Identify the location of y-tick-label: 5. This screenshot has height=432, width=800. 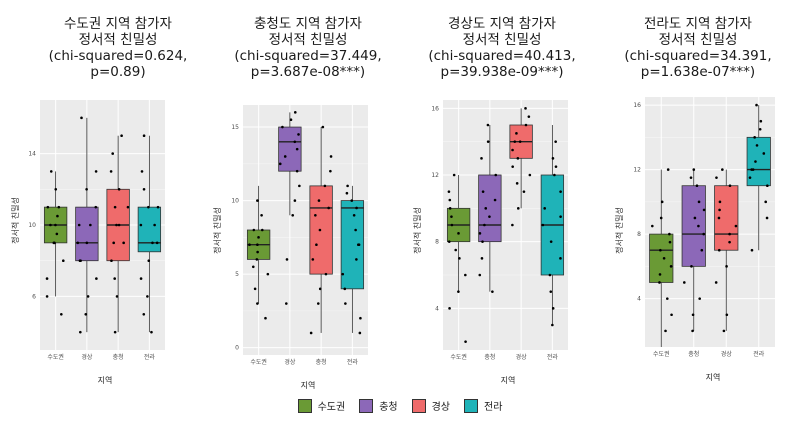
(237, 274).